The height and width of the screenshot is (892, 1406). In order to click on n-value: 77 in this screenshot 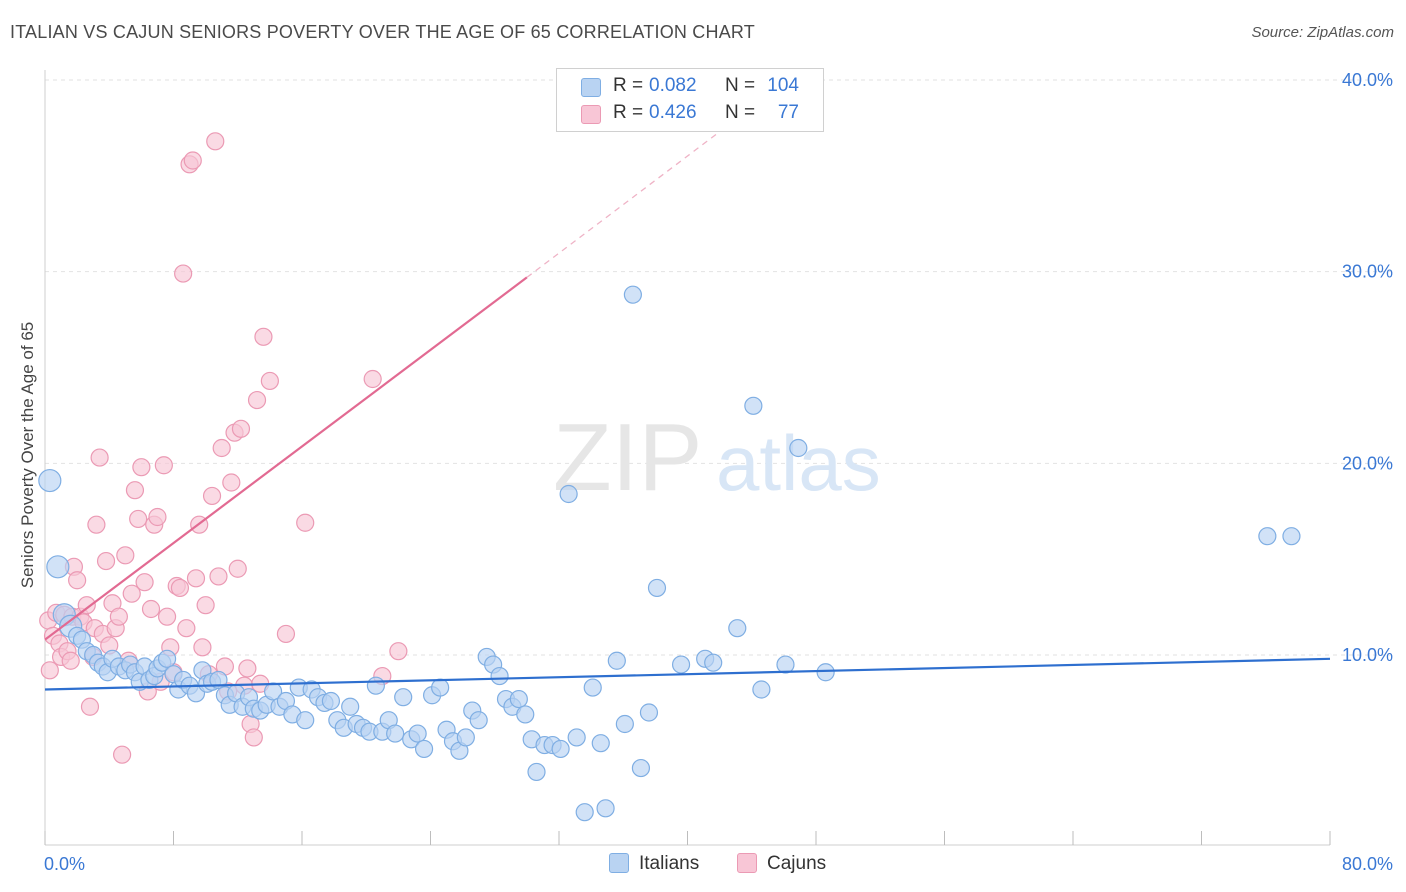, I will do `click(788, 112)`.